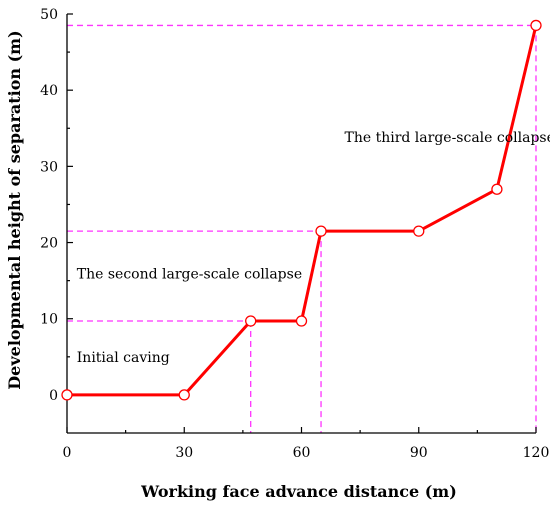 Image resolution: width=550 pixels, height=510 pixels. Describe the element at coordinates (298, 491) in the screenshot. I see `x-axis-title: Working face advance distance (m)` at that location.